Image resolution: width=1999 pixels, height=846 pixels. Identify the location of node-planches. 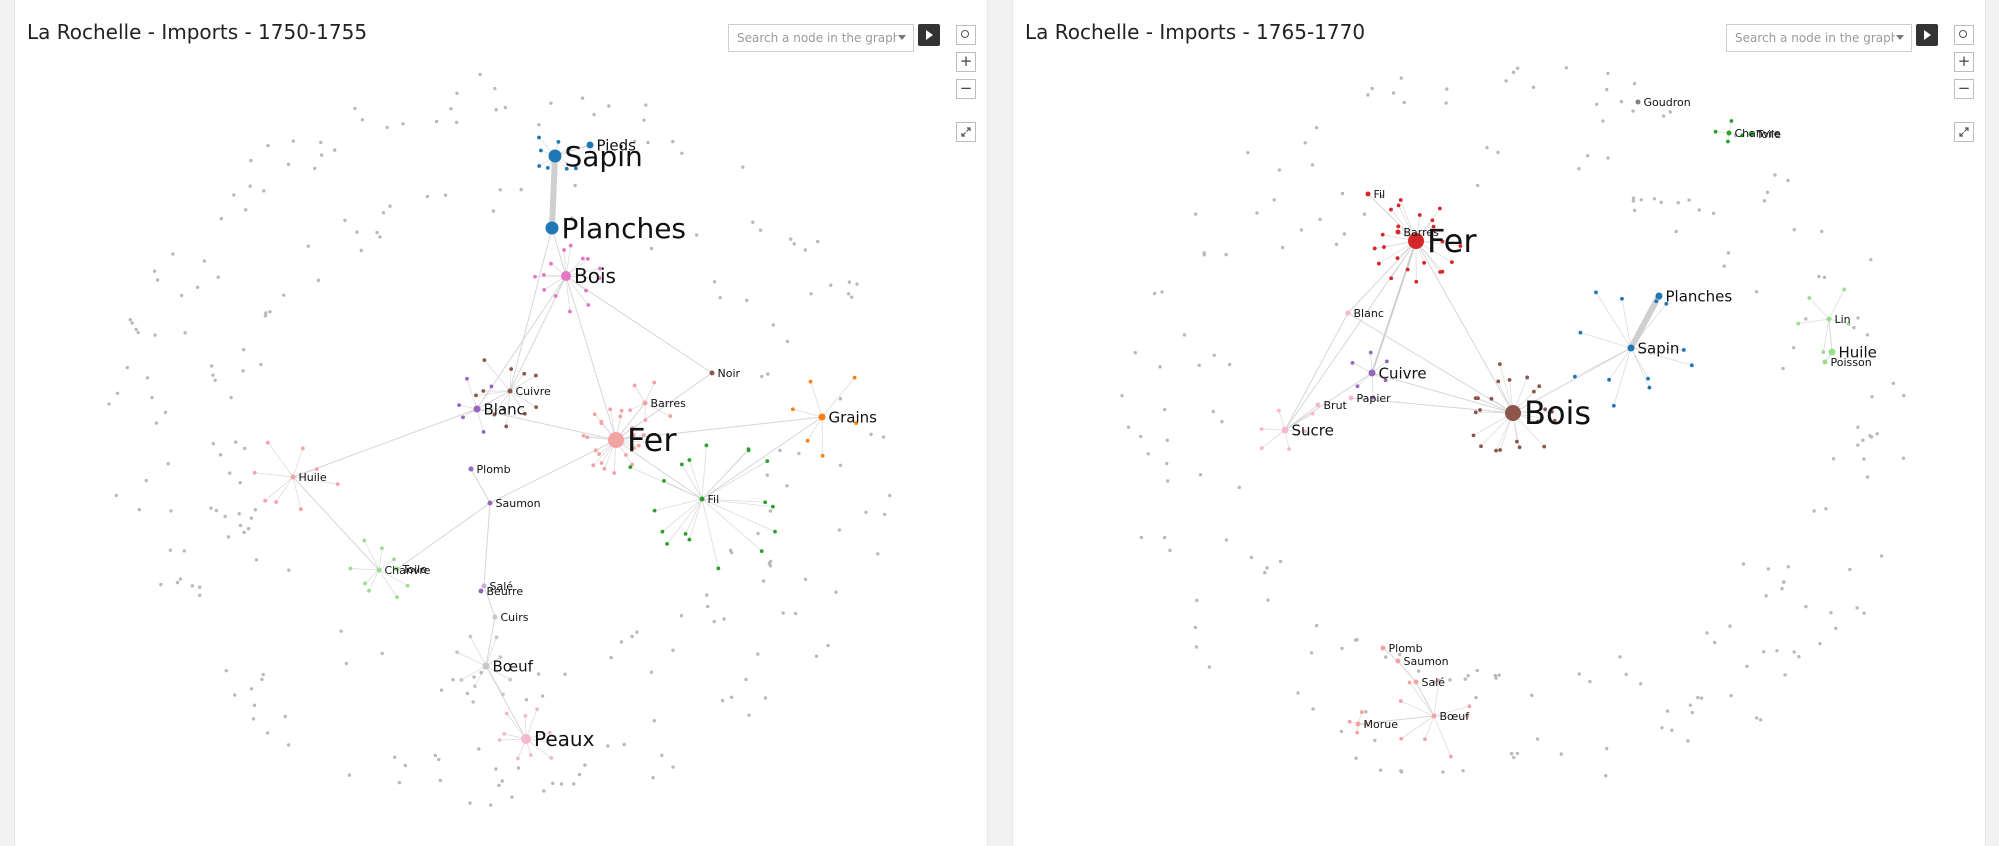
(552, 228).